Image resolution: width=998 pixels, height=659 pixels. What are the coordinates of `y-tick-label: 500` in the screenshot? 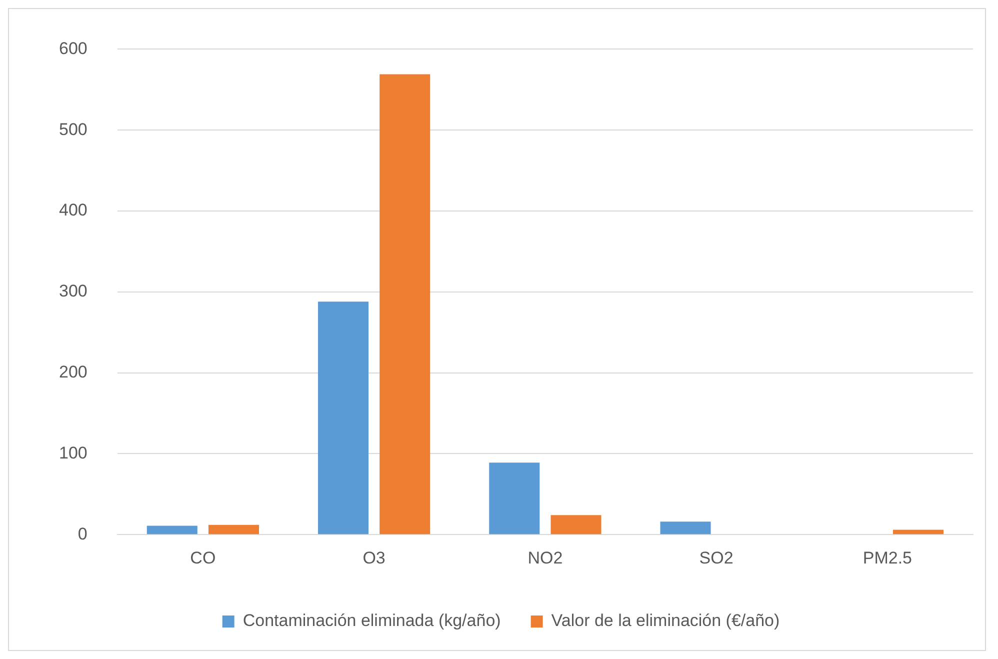 It's located at (73, 129).